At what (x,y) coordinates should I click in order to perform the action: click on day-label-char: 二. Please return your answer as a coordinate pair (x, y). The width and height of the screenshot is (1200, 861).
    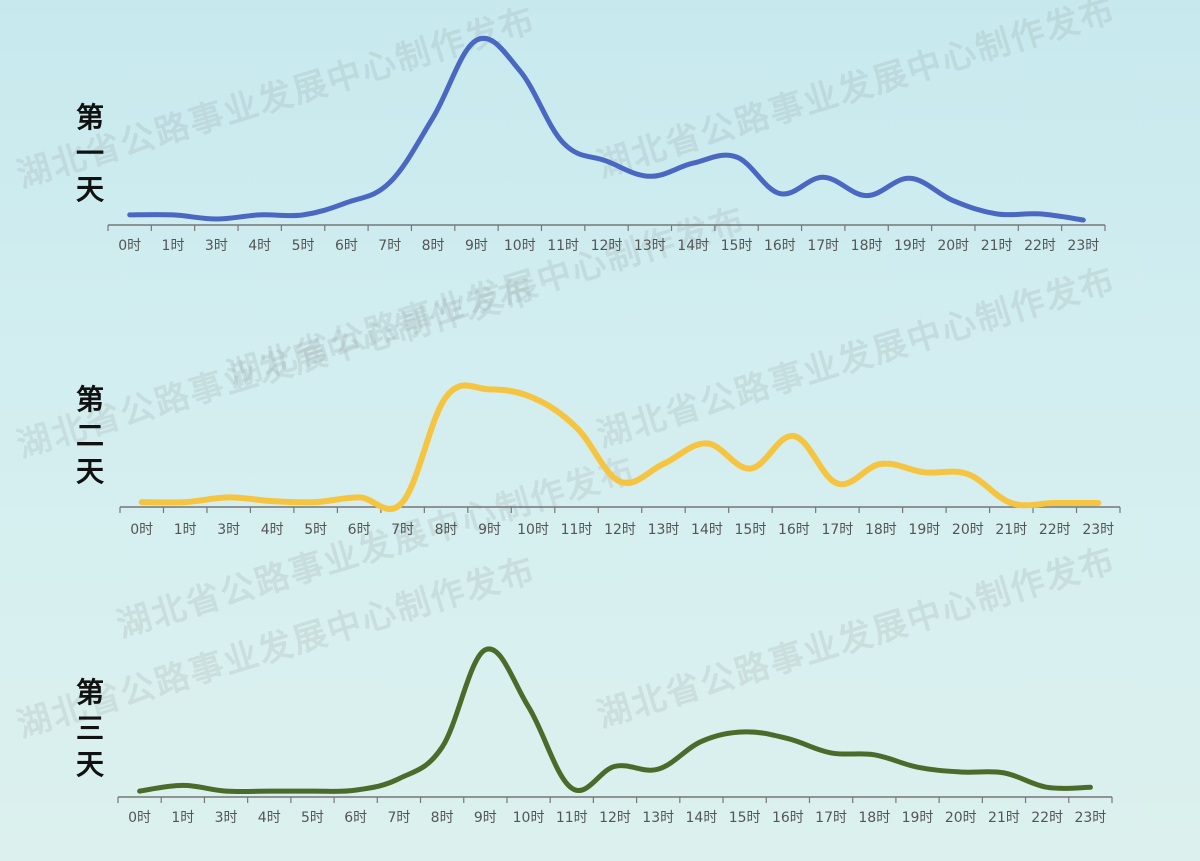
    Looking at the image, I should click on (90, 436).